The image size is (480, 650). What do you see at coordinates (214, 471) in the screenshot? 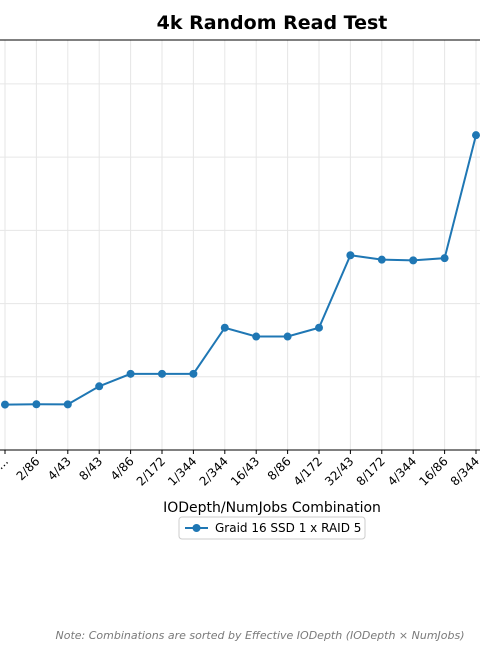
I see `x-tick-label: 2/344` at bounding box center [214, 471].